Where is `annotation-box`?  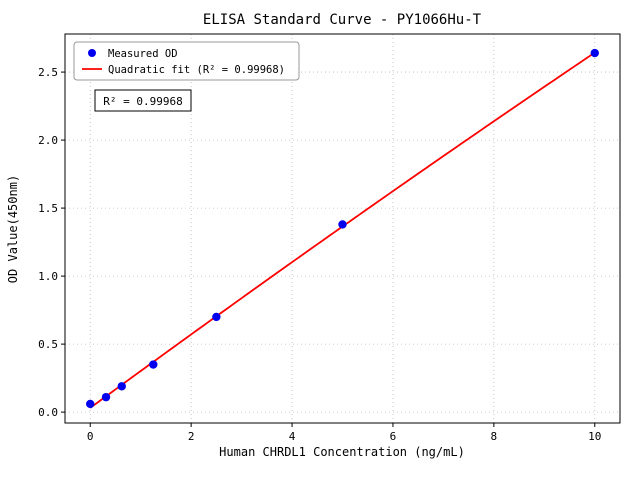 annotation-box is located at coordinates (143, 100).